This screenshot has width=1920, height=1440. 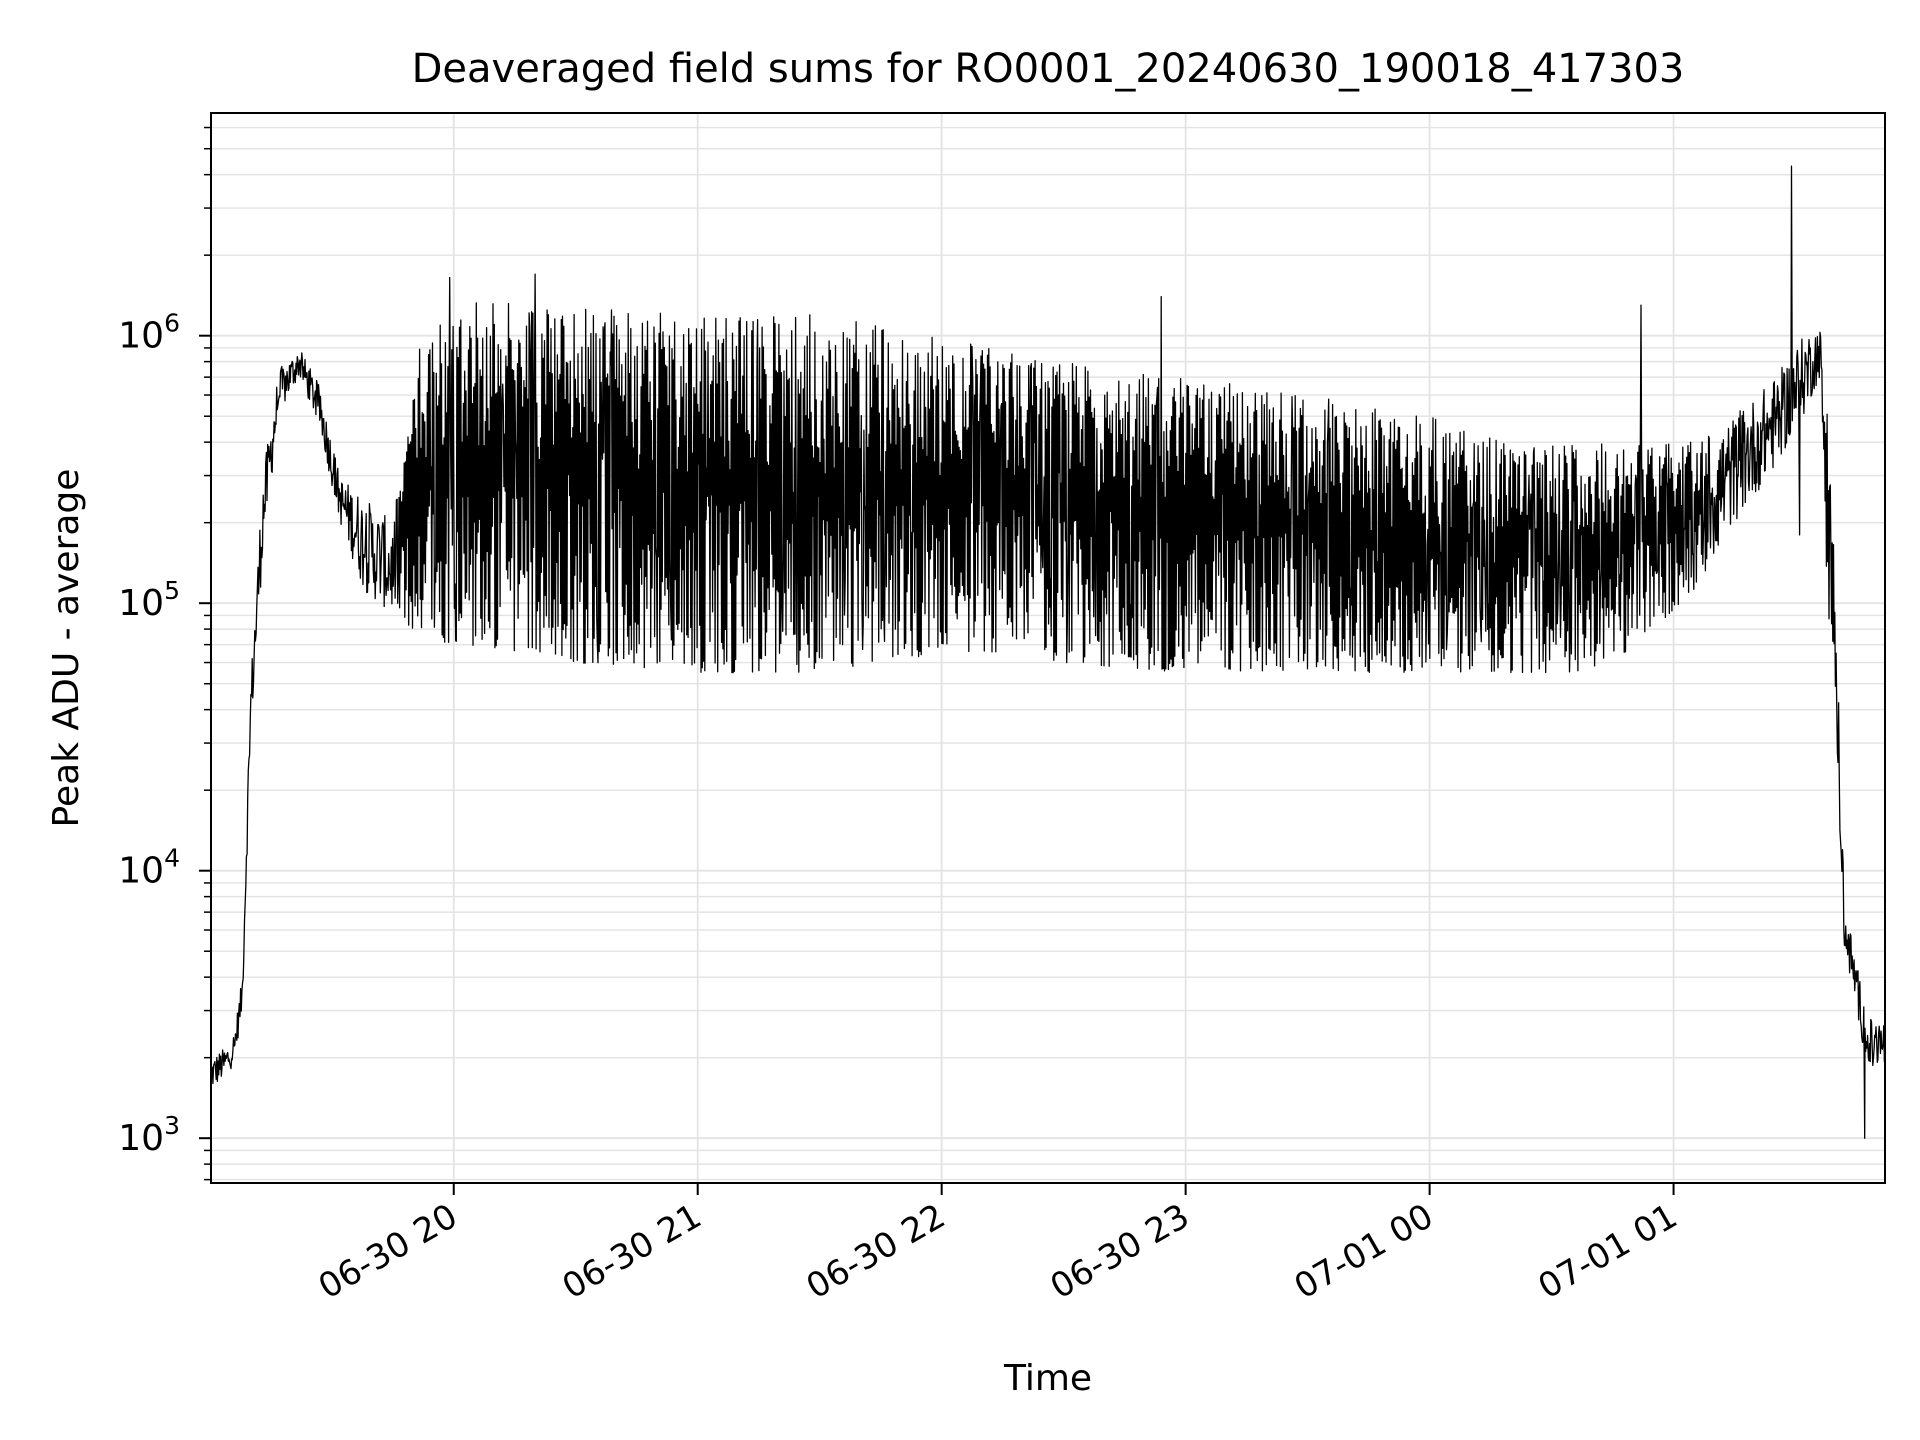 I want to click on y-tick-label: 10⁴, so click(x=149, y=868).